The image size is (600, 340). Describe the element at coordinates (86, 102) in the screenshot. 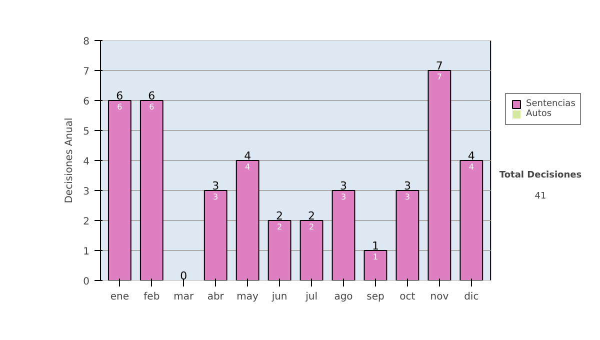

I see `y-tick-label: 6` at that location.